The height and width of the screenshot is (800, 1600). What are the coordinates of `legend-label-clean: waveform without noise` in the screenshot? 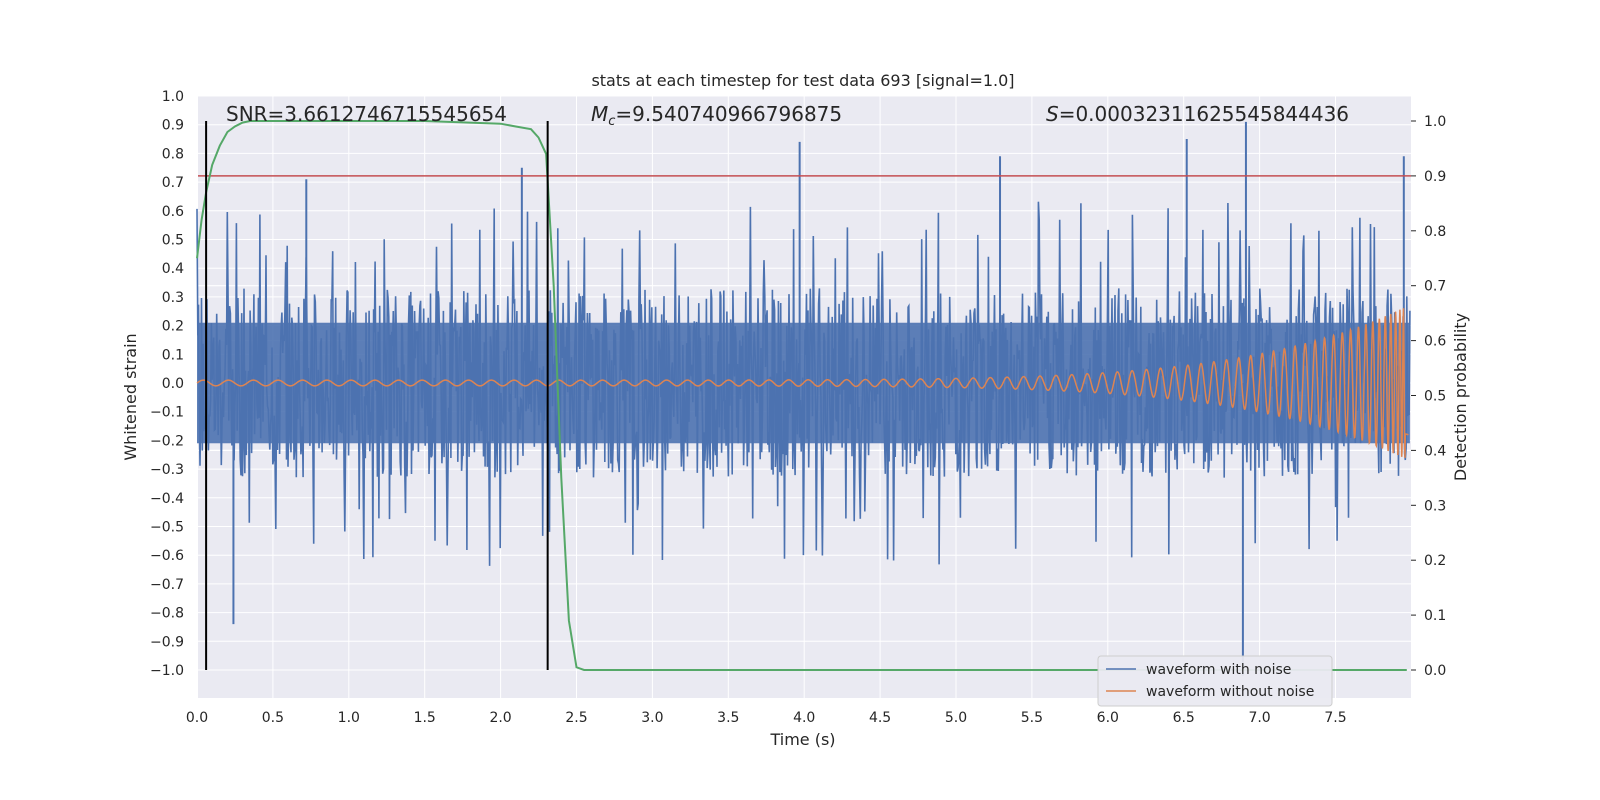 It's located at (1230, 692).